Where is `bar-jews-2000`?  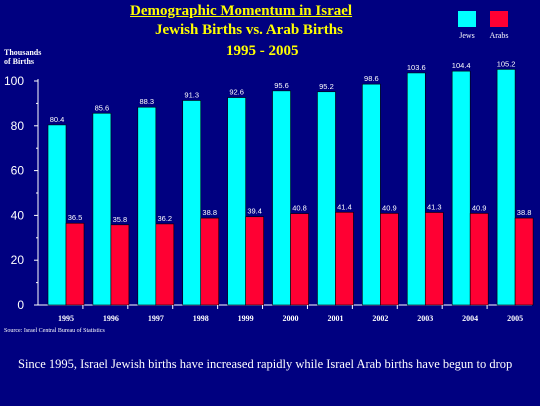 bar-jews-2000 is located at coordinates (281, 198).